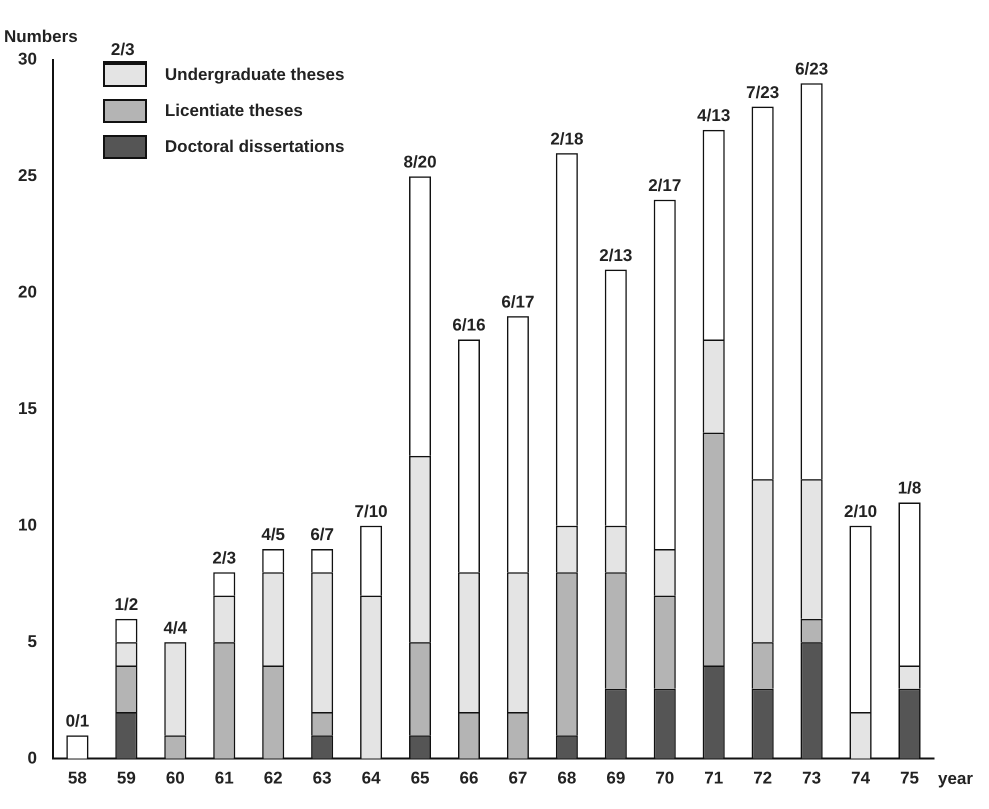 This screenshot has height=809, width=989. What do you see at coordinates (41, 36) in the screenshot?
I see `y-axis-title: Numbers` at bounding box center [41, 36].